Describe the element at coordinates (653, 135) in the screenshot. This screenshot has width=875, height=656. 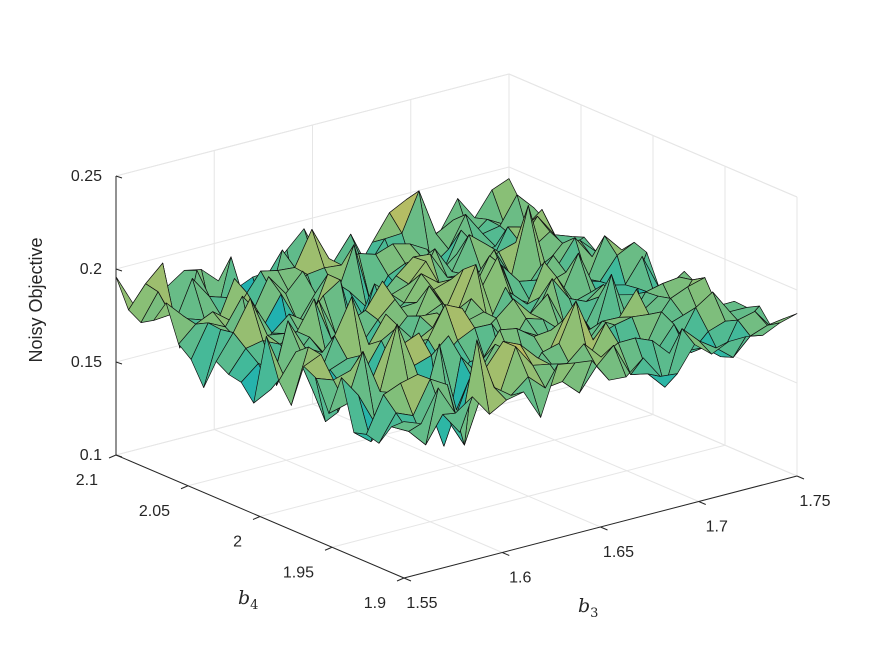
I see `box-top-side` at that location.